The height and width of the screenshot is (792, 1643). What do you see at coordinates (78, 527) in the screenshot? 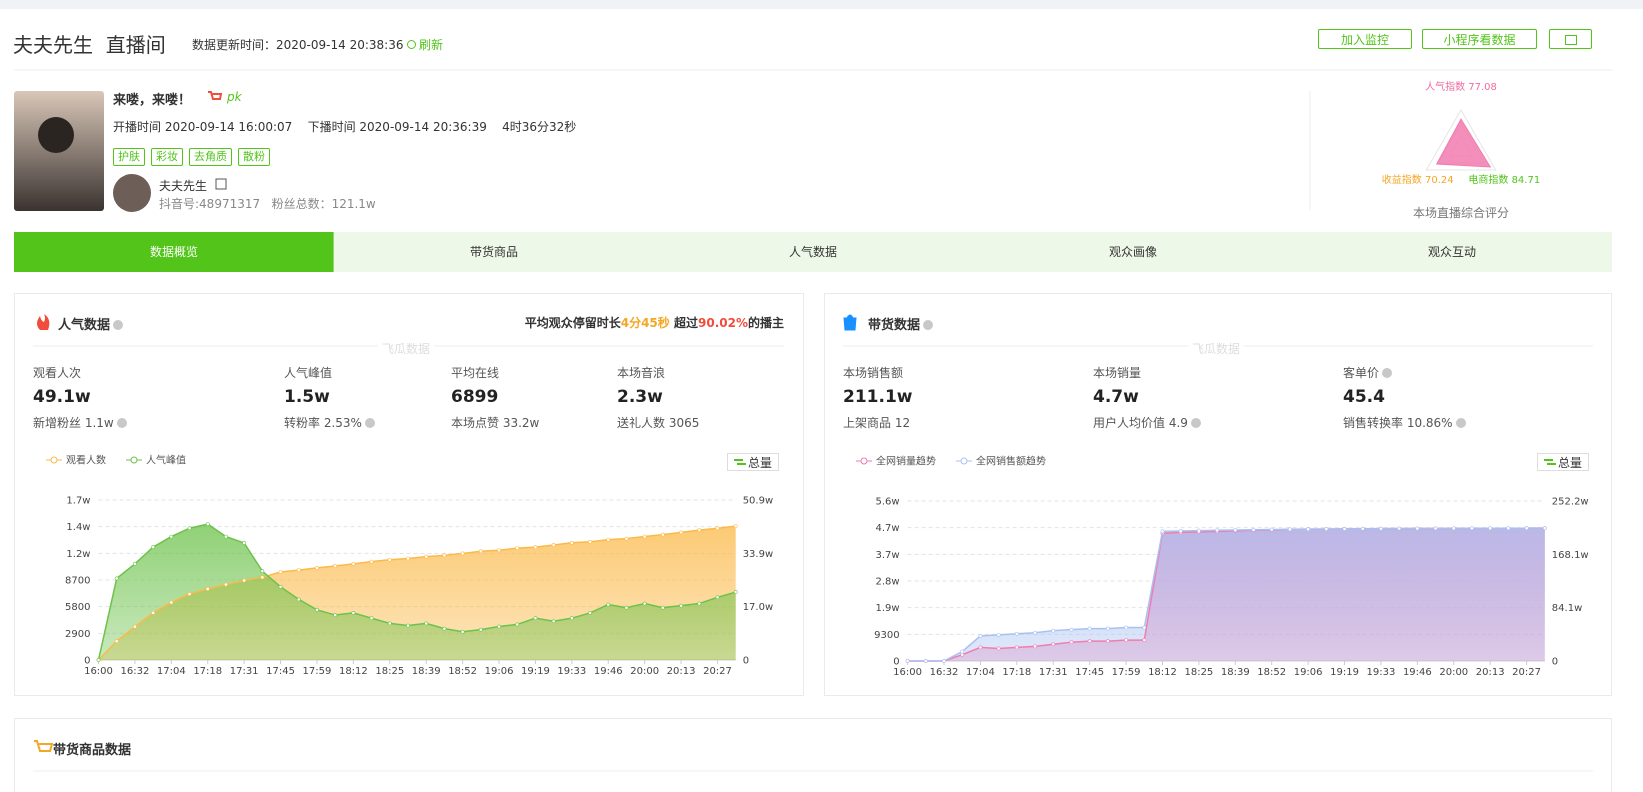
I see `y-tick-label: 1.4w` at bounding box center [78, 527].